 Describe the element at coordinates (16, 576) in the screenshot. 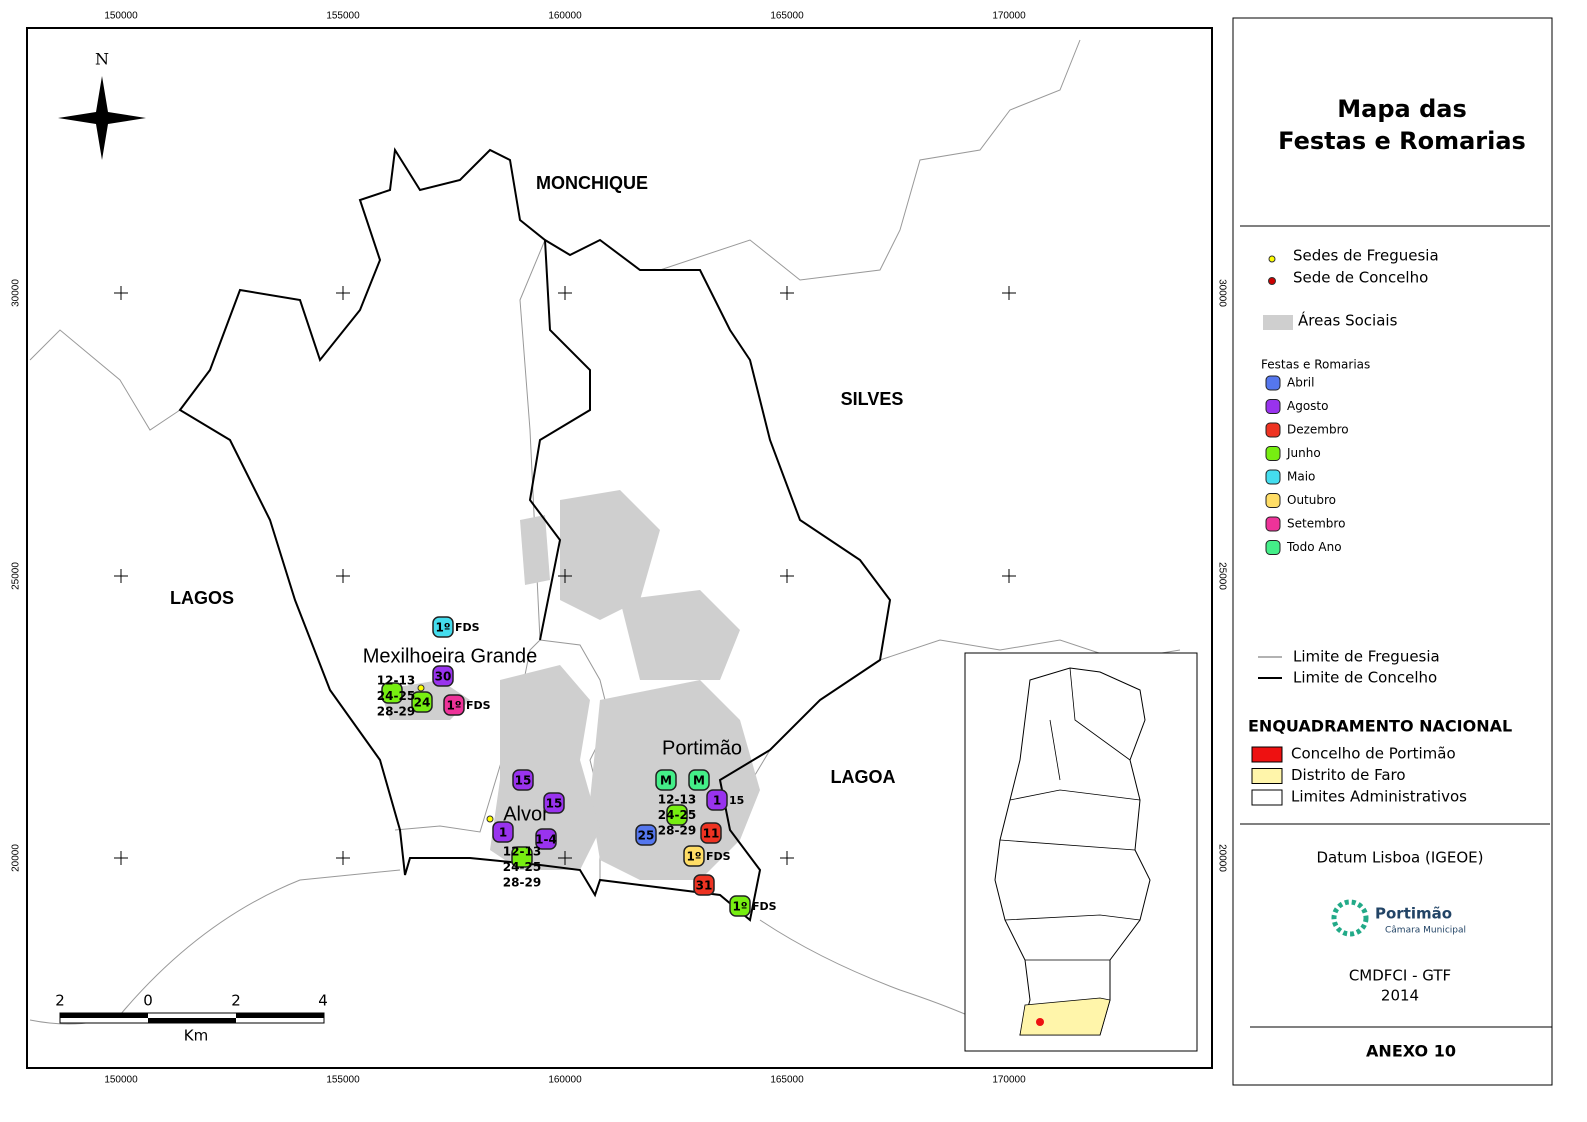

I see `y-coordinate: 25000` at that location.